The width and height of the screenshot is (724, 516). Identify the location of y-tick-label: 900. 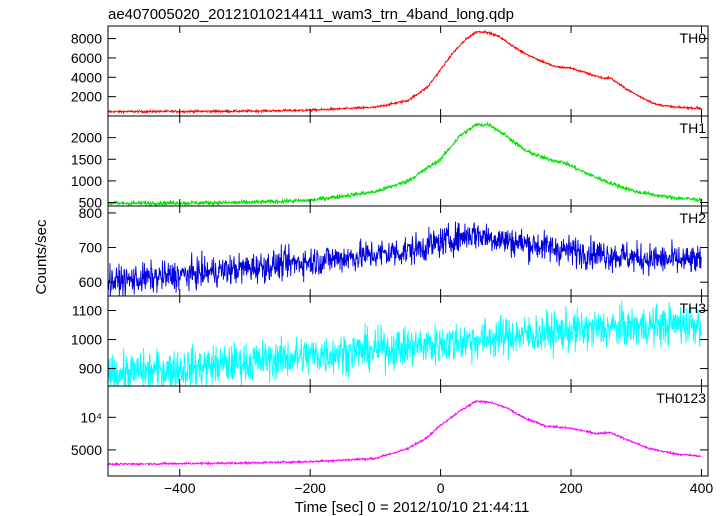
(91, 369).